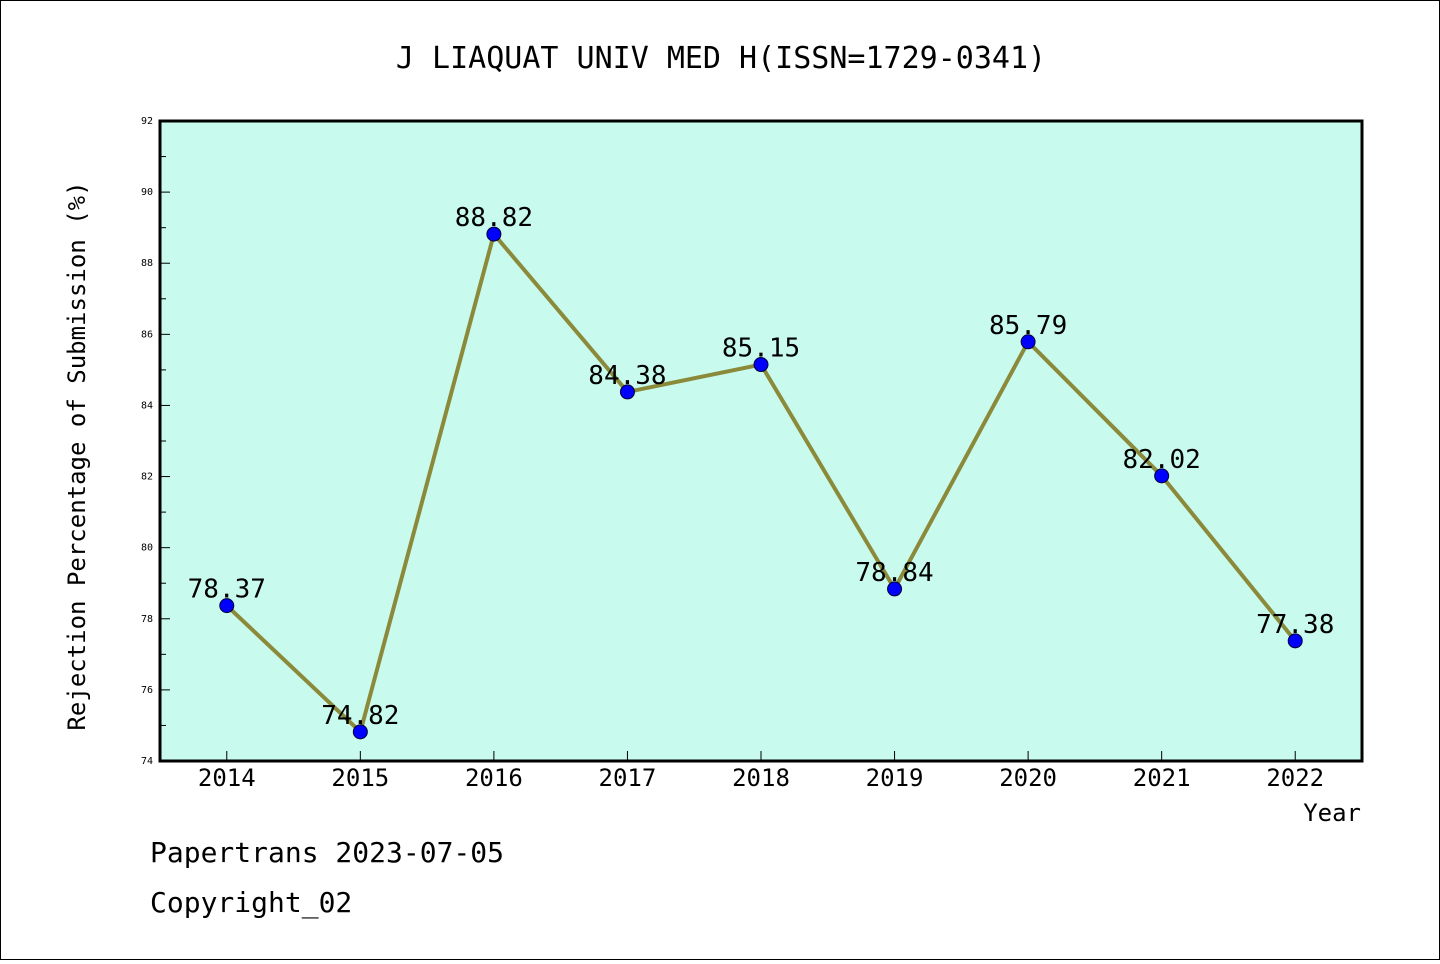 This screenshot has width=1440, height=964. I want to click on x-axis: 2014 2015 2016 2017 2018 2019 2020 2021 2022, so click(761, 771).